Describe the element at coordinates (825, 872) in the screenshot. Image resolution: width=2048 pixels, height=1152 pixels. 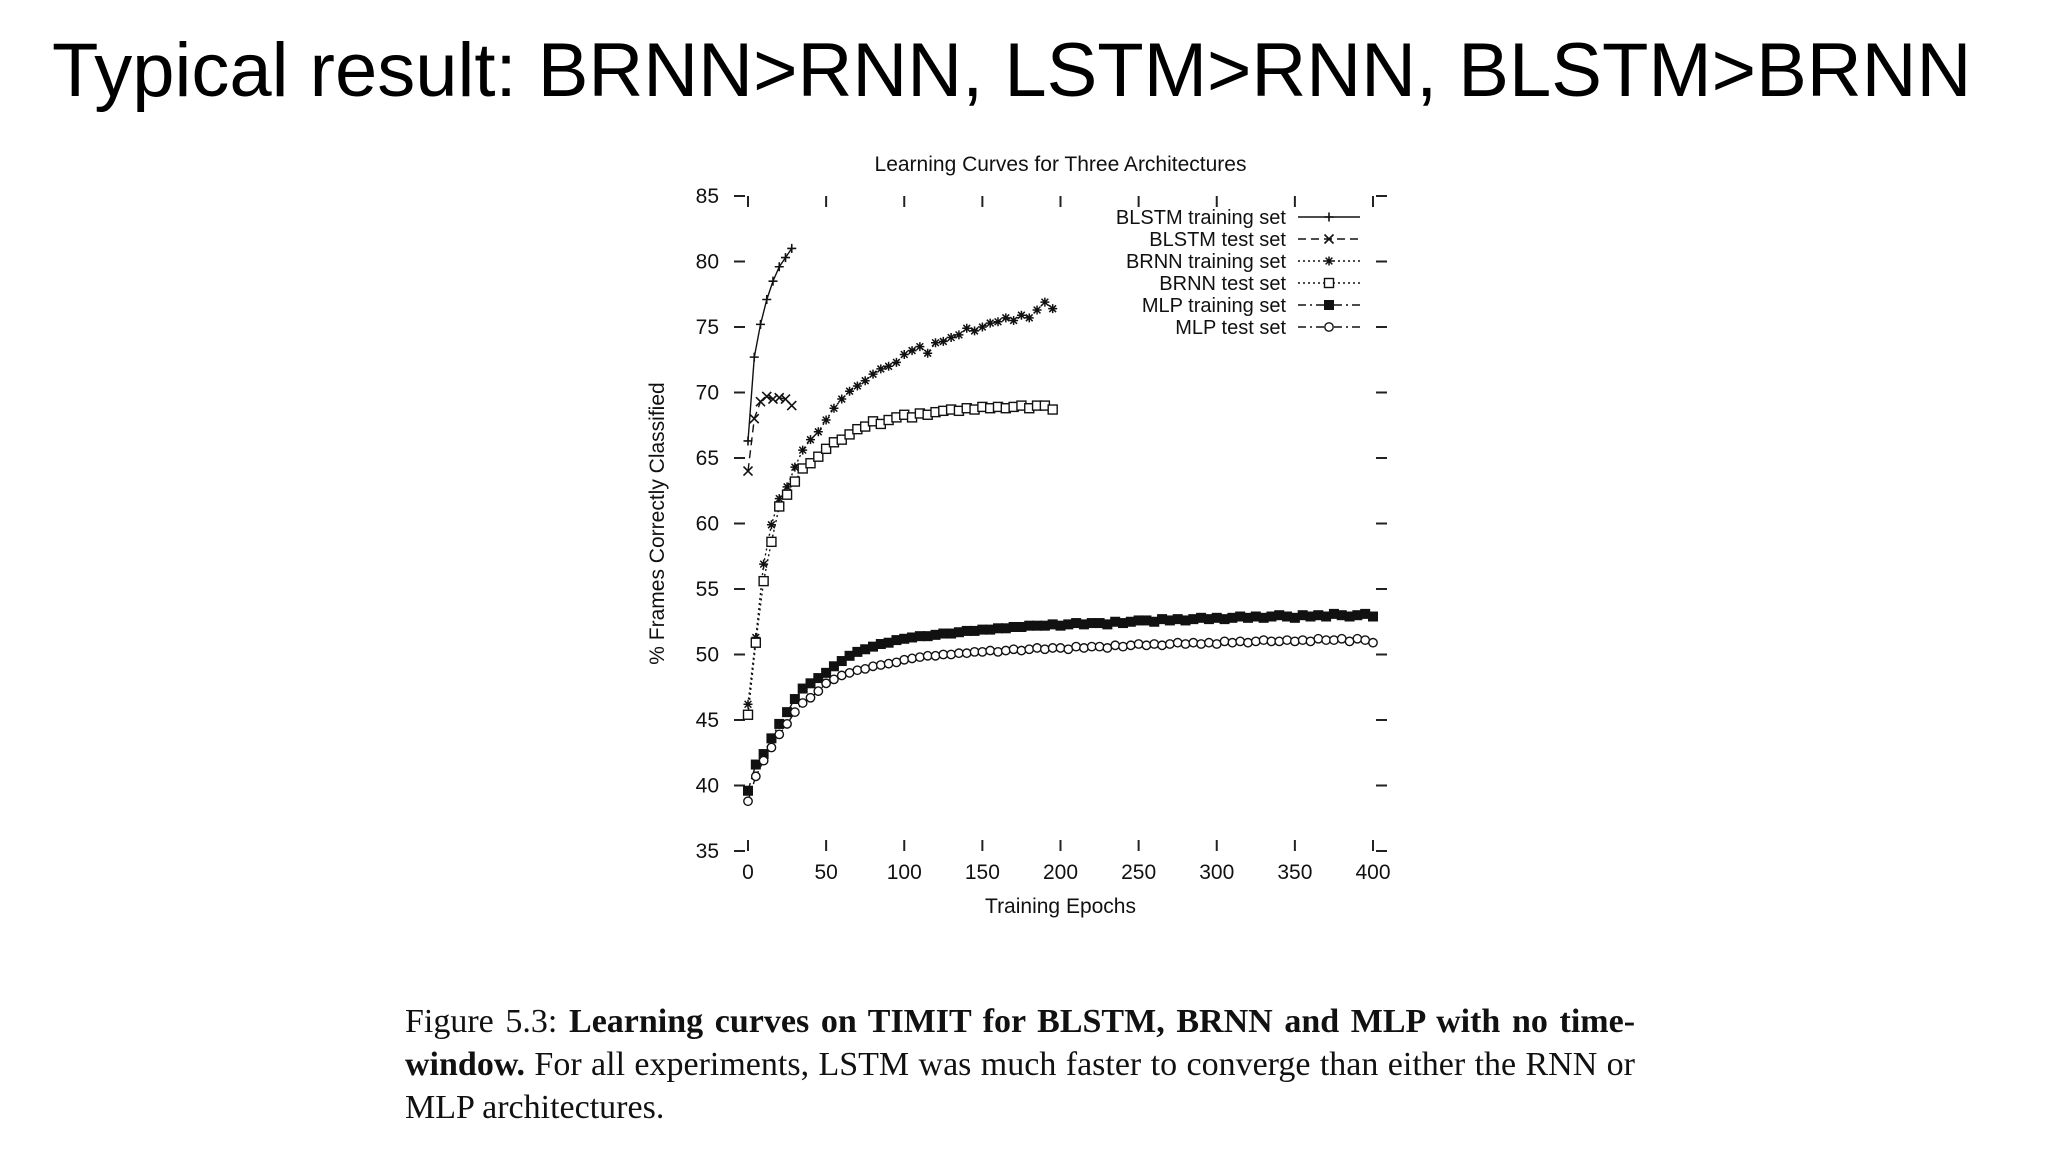
I see `x-tick-label: 50` at that location.